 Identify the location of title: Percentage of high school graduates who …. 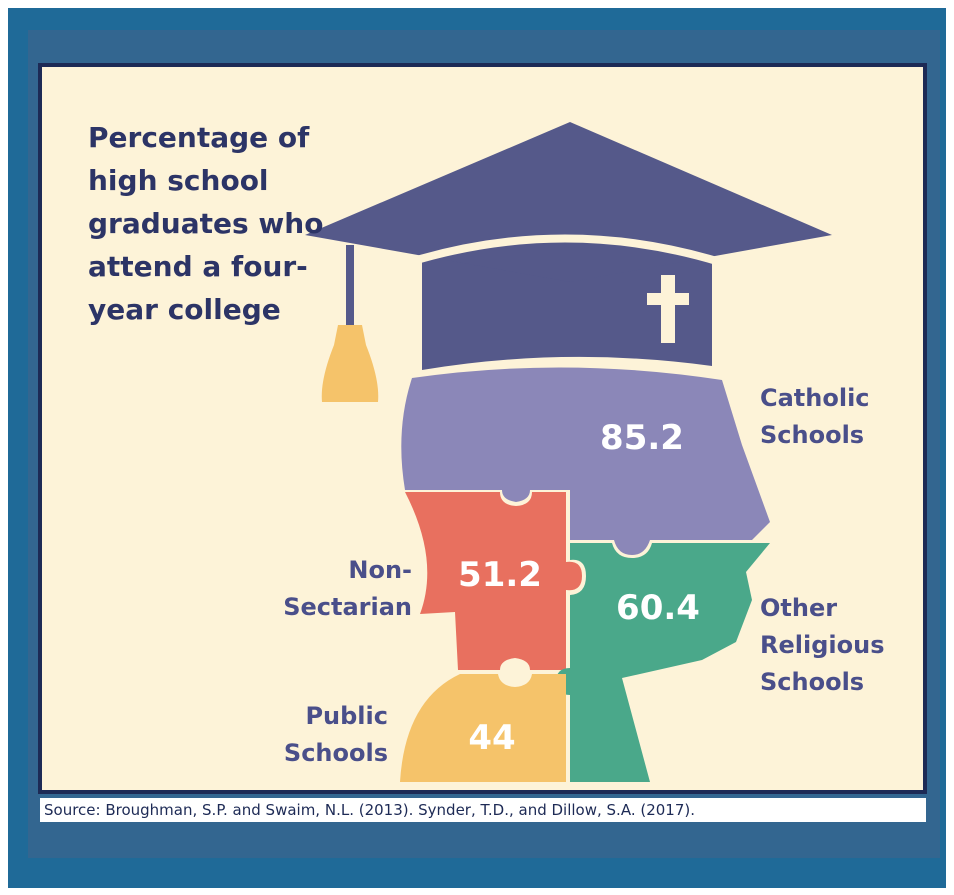
(206, 223).